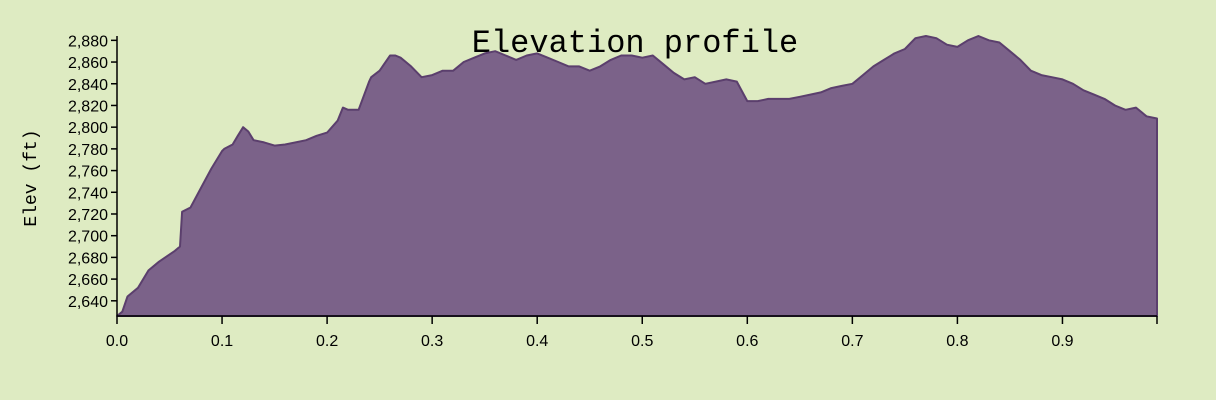 The image size is (1216, 400). Describe the element at coordinates (88, 172) in the screenshot. I see `y-tick-label: 2,760` at that location.